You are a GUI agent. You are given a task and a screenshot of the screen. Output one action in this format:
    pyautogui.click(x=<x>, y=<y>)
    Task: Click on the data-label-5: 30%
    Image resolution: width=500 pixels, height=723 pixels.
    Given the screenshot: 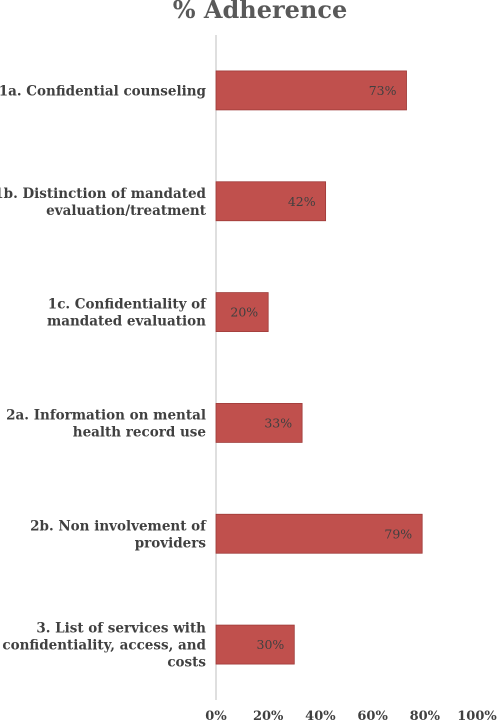 What is the action you would take?
    pyautogui.click(x=271, y=644)
    